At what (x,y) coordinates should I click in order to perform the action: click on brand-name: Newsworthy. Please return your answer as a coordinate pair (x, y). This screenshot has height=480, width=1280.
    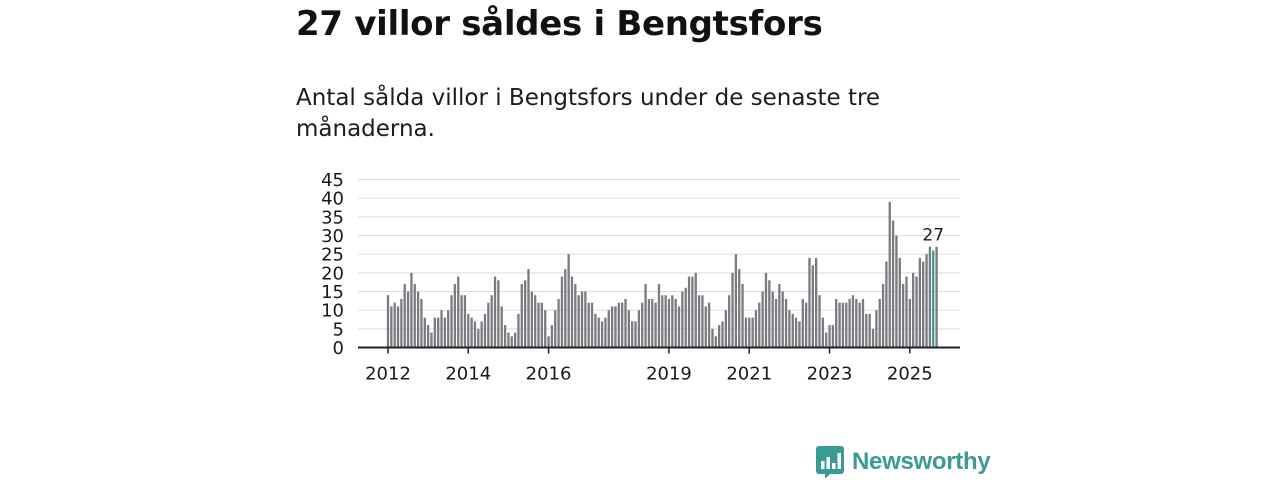
    Looking at the image, I should click on (921, 461).